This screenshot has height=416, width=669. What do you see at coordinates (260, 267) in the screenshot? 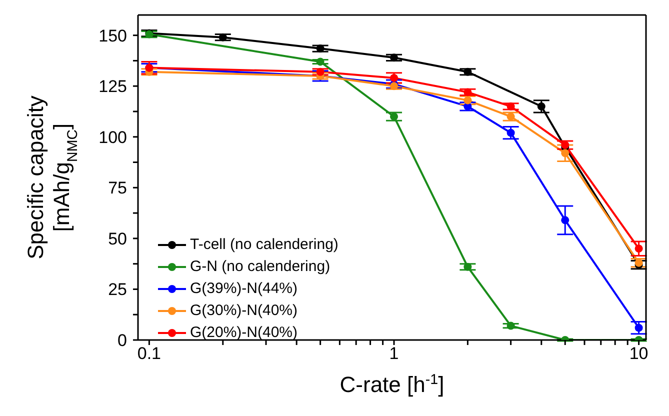
I see `legend-label: G-N (no calendering)` at bounding box center [260, 267].